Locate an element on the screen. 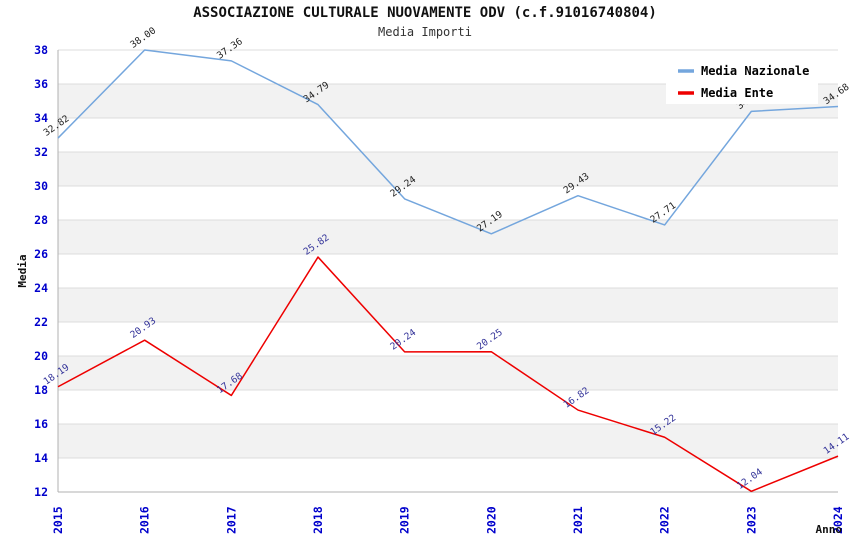 The image size is (850, 550). svg-text: 26 is located at coordinates (41, 254).